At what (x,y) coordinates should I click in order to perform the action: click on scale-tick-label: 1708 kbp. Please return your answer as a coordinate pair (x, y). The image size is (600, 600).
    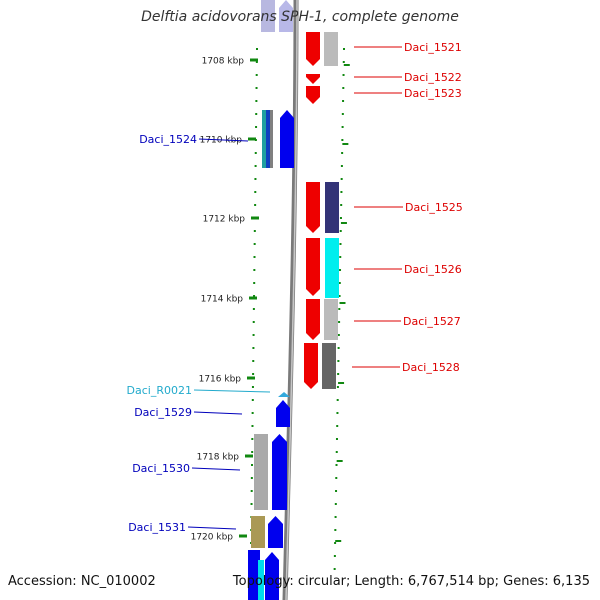
    Looking at the image, I should click on (223, 62).